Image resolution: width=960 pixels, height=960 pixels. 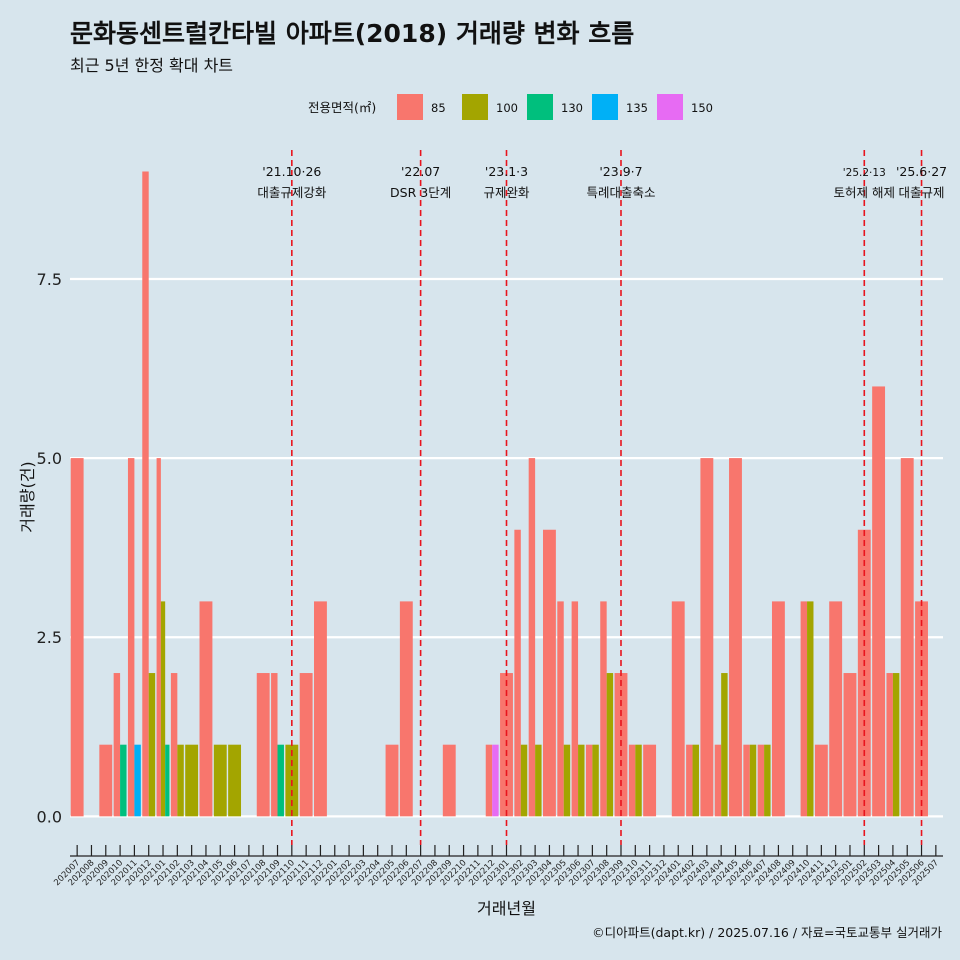 I want to click on event-date-label: '23.1·3, so click(x=506, y=171).